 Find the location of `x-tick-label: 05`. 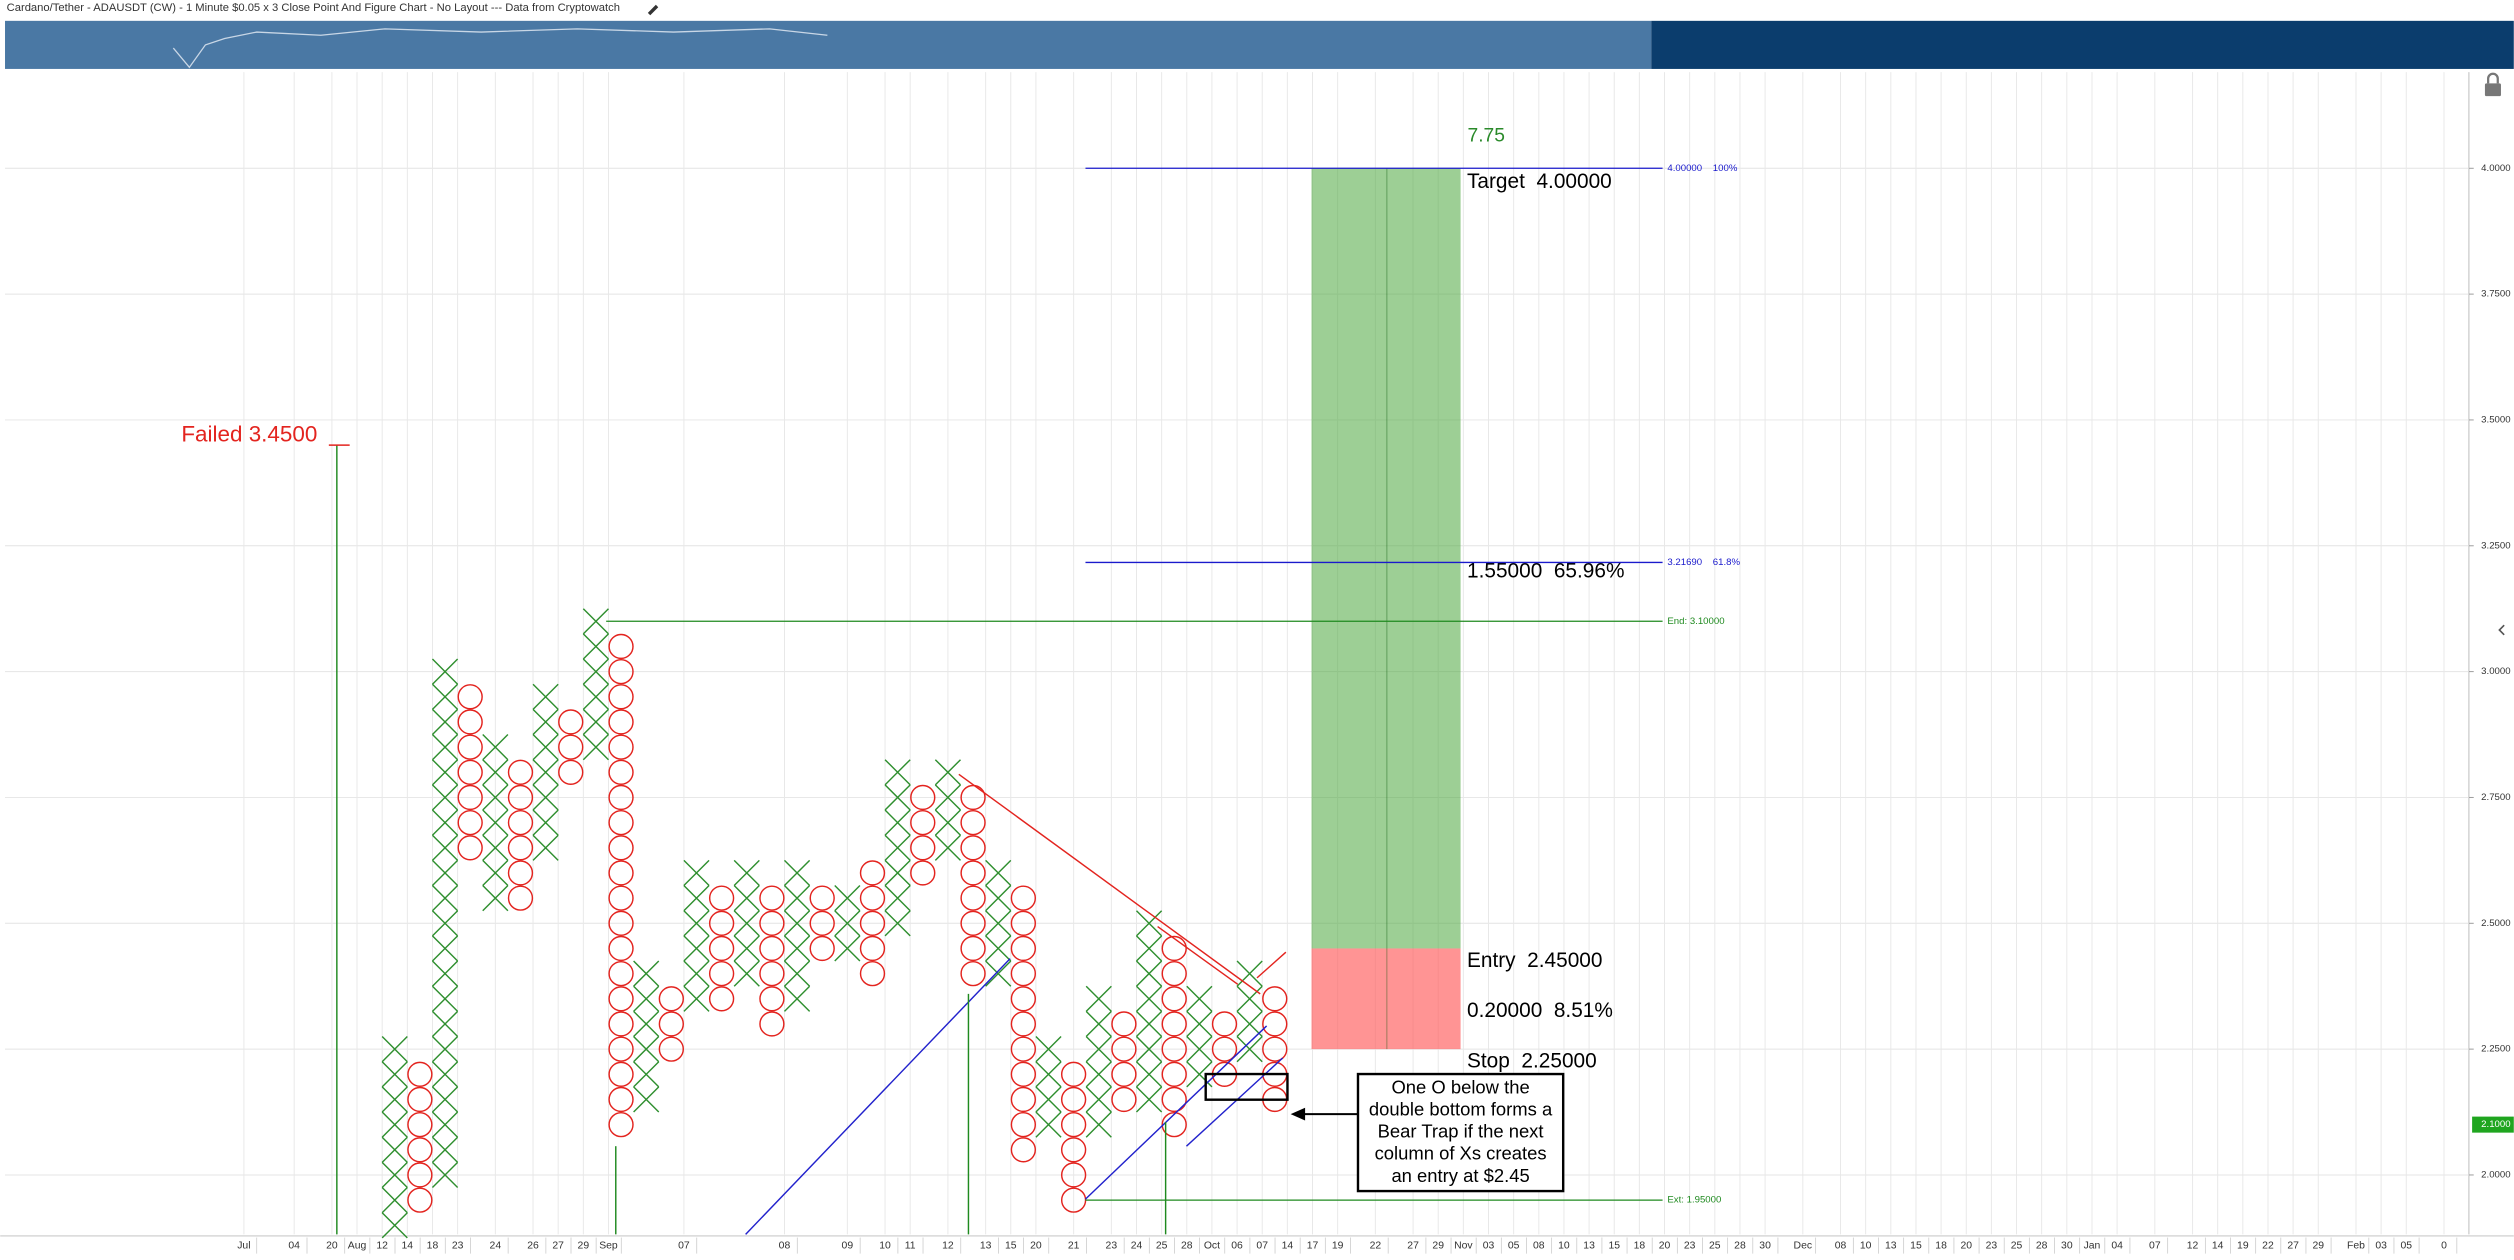

x-tick-label: 05 is located at coordinates (1514, 1245).